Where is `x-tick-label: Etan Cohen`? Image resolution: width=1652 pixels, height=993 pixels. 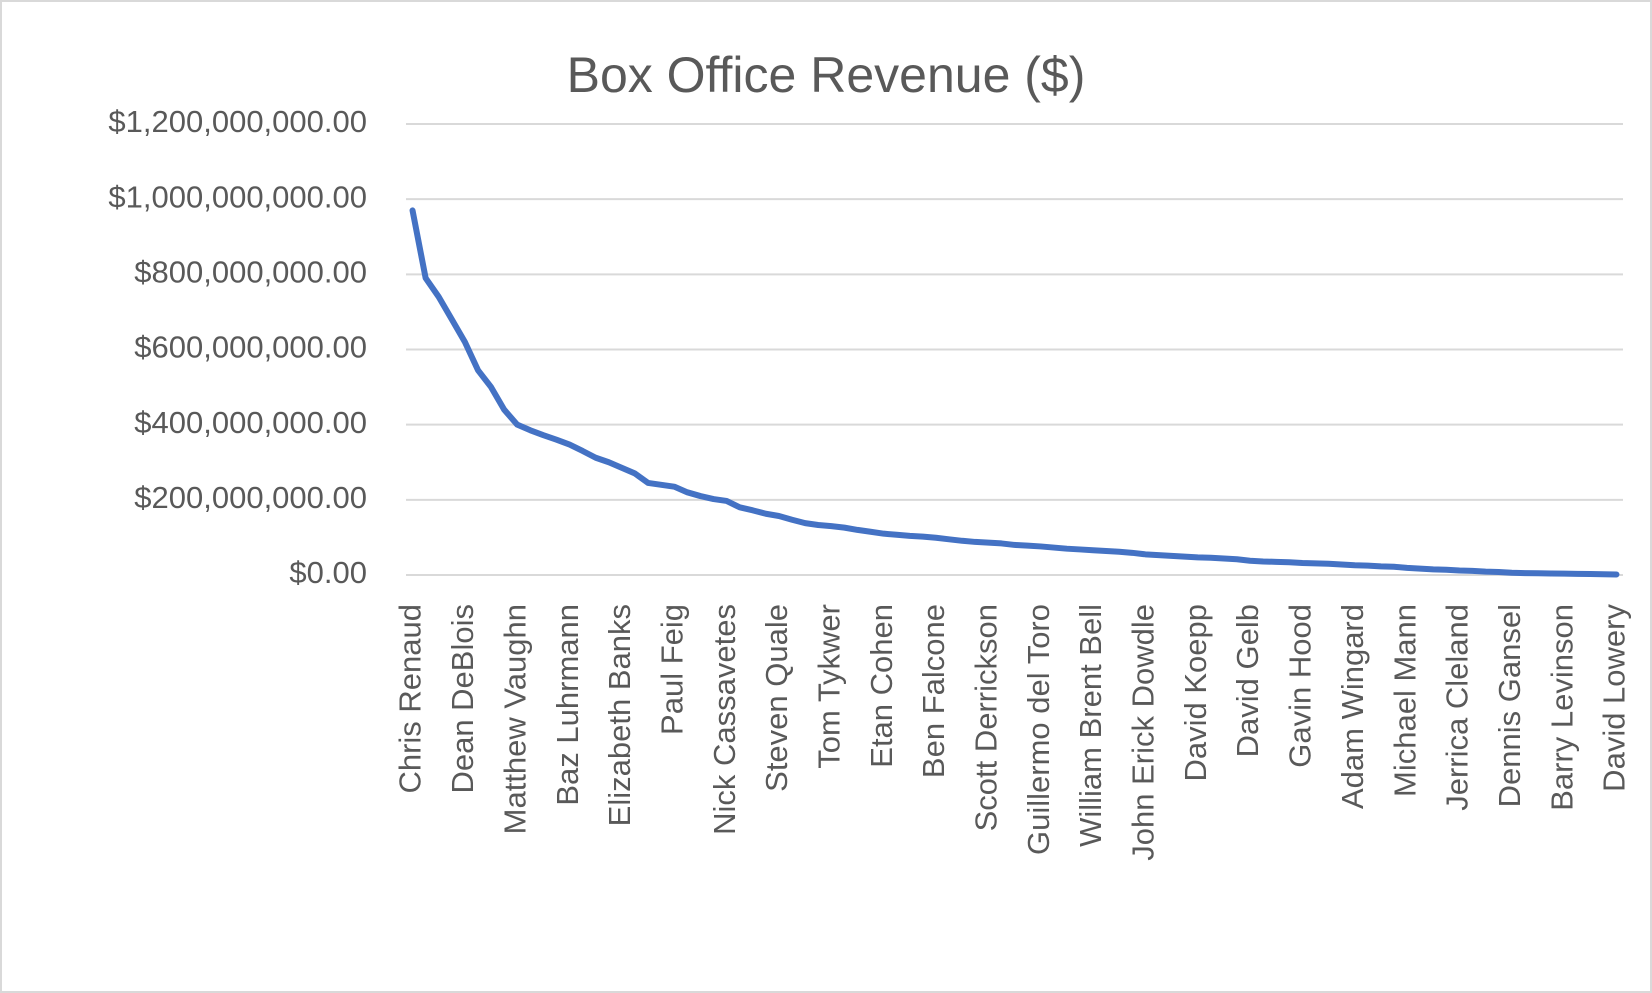
x-tick-label: Etan Cohen is located at coordinates (881, 686).